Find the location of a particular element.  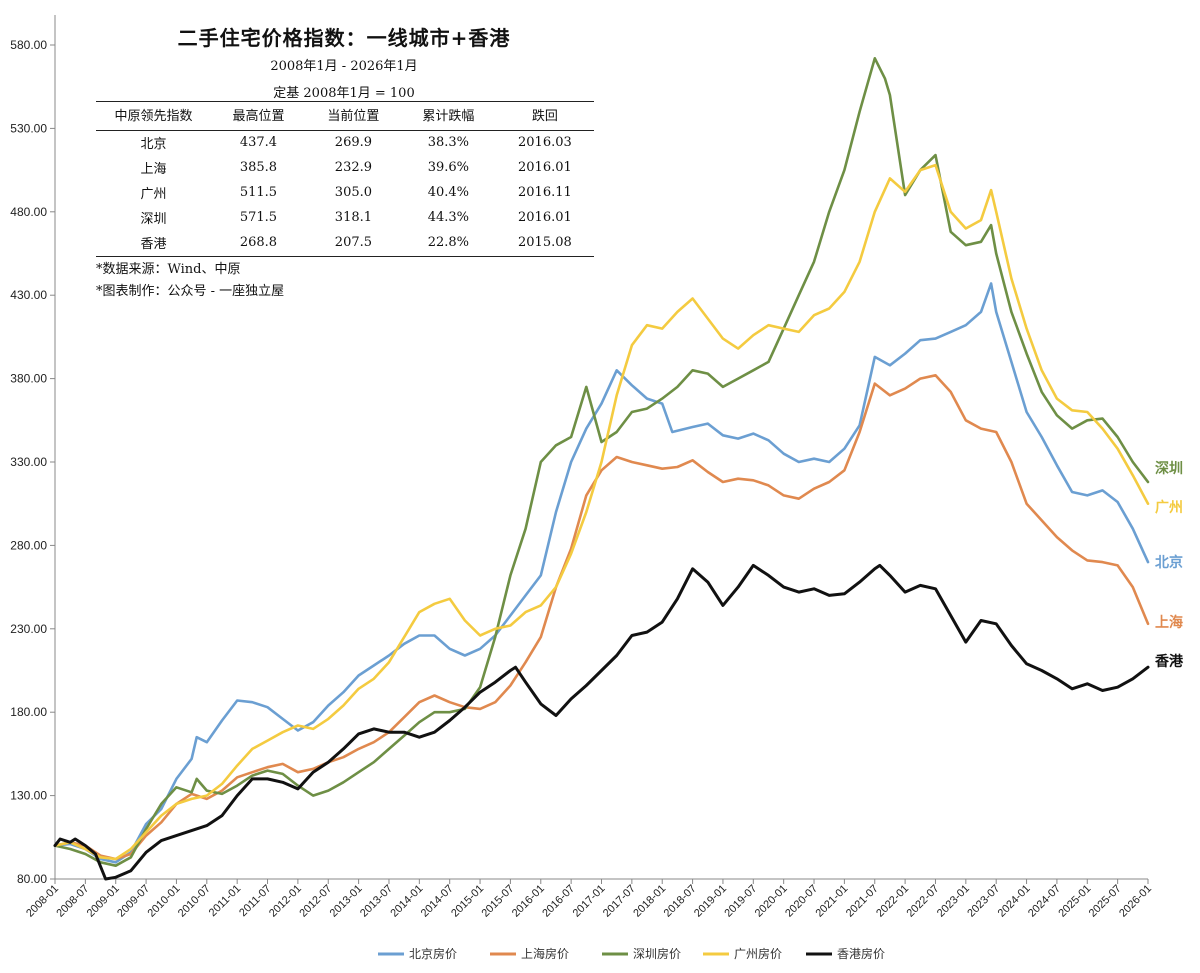

table-row: 广州 511.5 305.0 40.4% 2016.11 is located at coordinates (345, 193).